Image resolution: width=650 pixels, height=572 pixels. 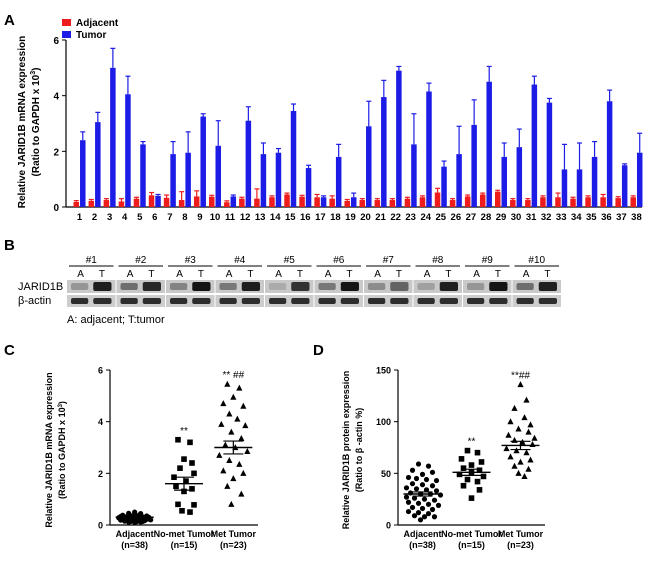 I want to click on blot-sample-label: #3, so click(x=191, y=260).